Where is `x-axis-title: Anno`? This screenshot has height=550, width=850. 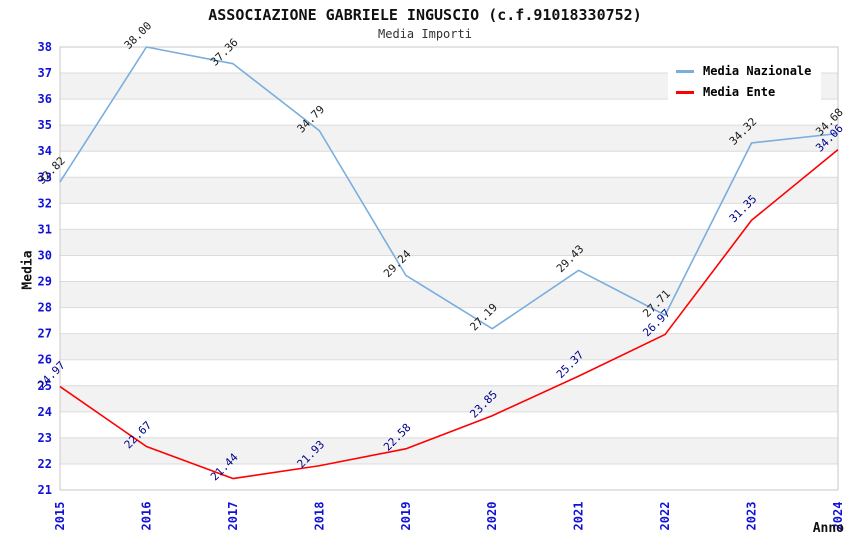 x-axis-title: Anno is located at coordinates (828, 528).